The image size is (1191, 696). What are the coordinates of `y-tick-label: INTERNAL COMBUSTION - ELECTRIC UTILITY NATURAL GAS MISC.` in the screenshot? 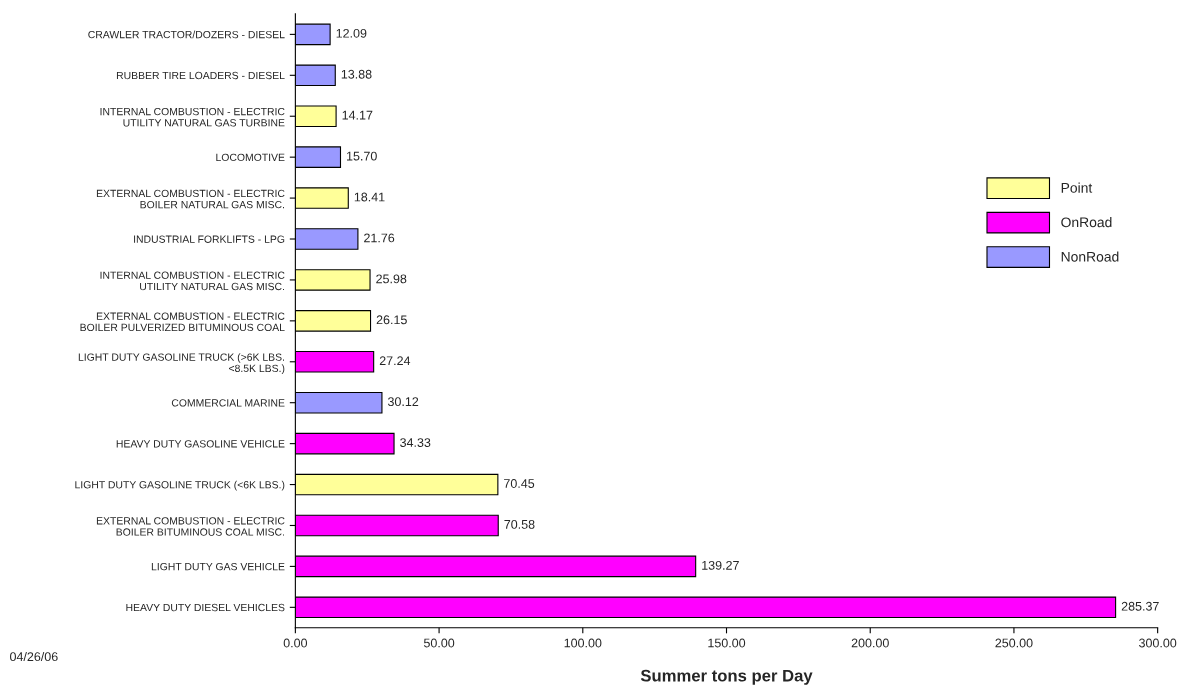 It's located at (192, 281).